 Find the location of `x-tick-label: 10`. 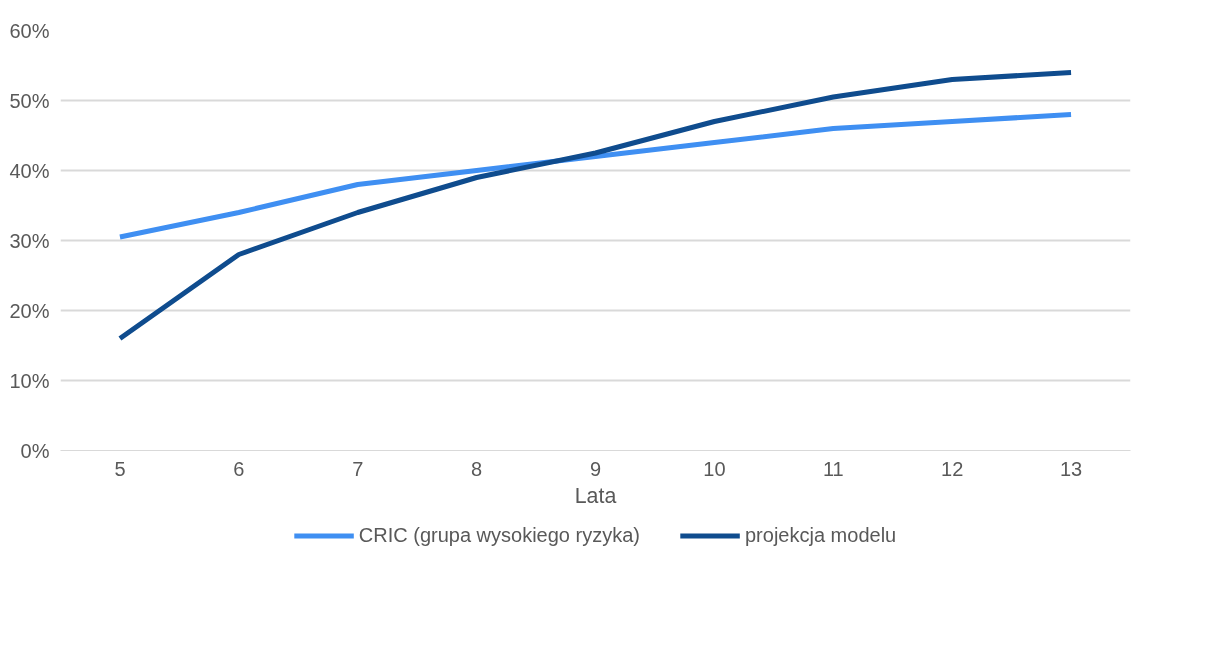

x-tick-label: 10 is located at coordinates (714, 468).